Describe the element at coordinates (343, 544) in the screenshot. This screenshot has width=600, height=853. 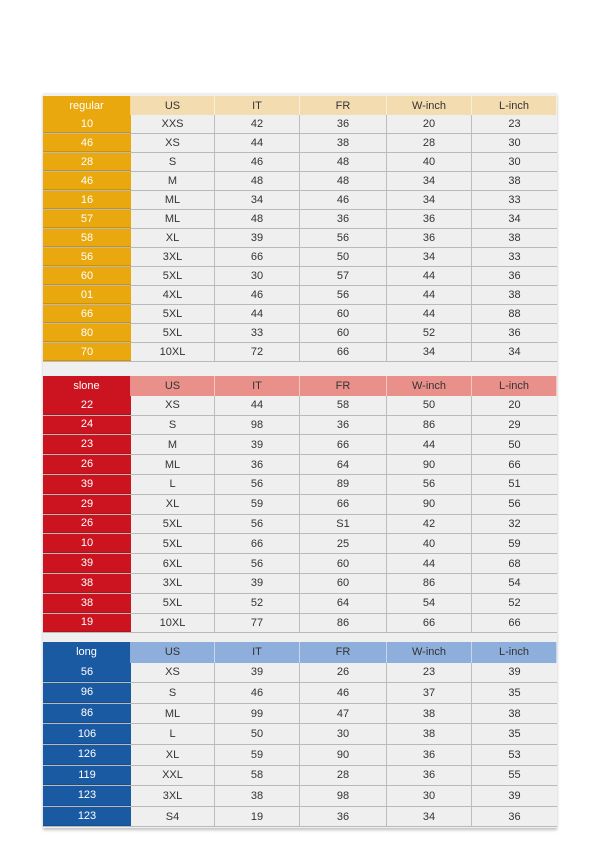
I see `table-cell: 25` at that location.